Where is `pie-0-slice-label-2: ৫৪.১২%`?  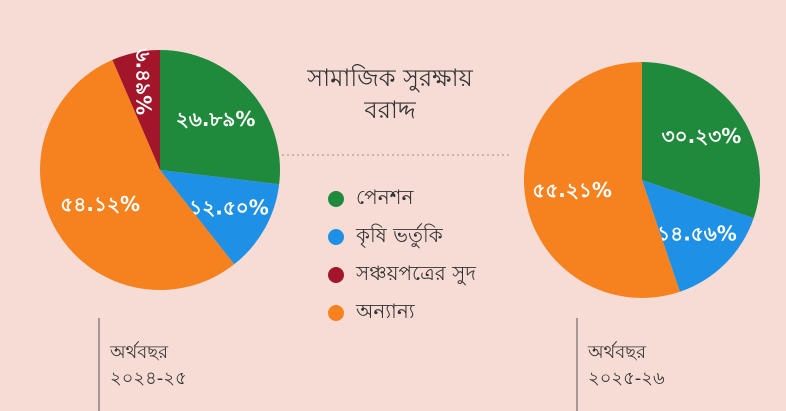
pie-0-slice-label-2: ৫৪.১২% is located at coordinates (100, 204).